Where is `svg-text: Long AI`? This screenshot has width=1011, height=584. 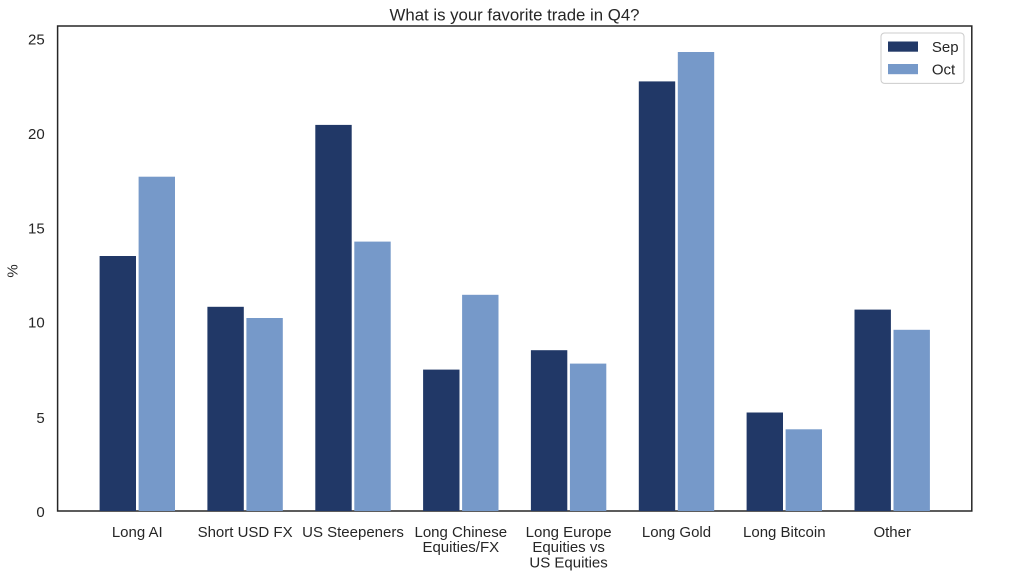 svg-text: Long AI is located at coordinates (137, 532).